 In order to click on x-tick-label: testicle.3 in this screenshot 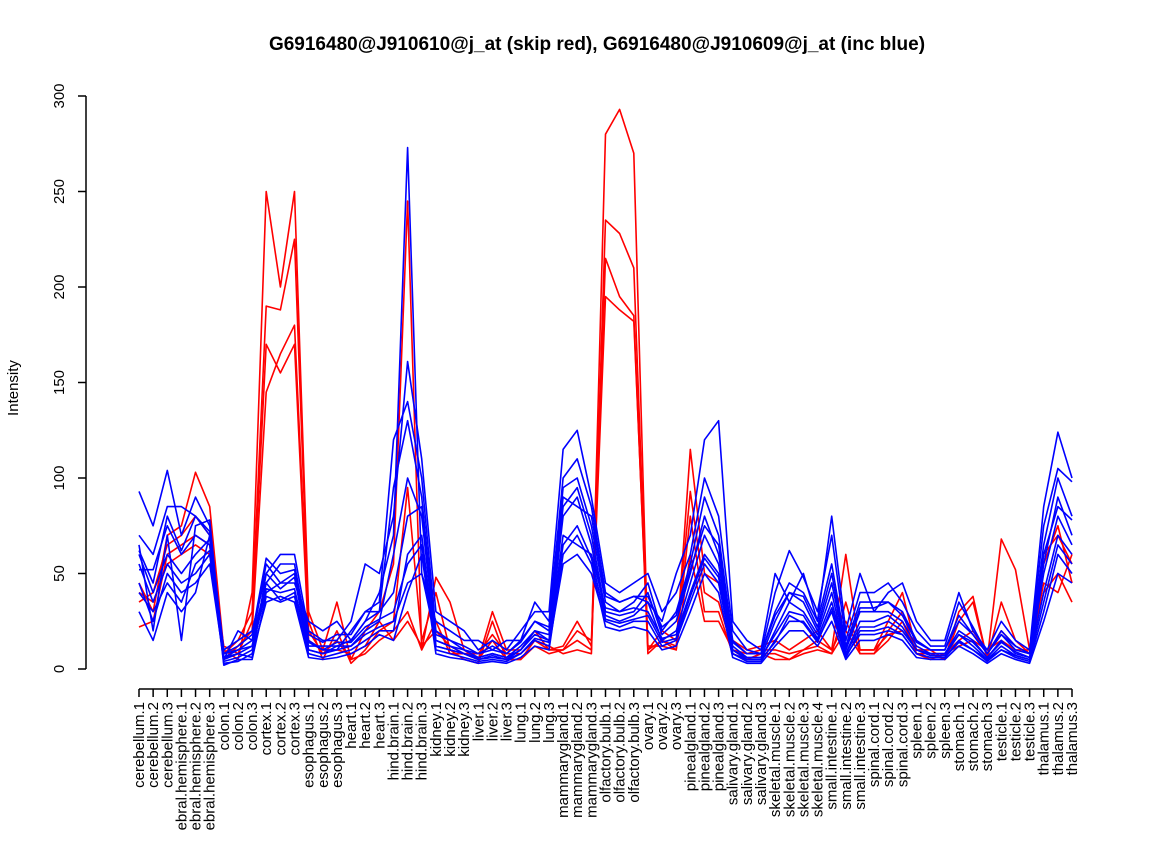, I will do `click(1030, 731)`.